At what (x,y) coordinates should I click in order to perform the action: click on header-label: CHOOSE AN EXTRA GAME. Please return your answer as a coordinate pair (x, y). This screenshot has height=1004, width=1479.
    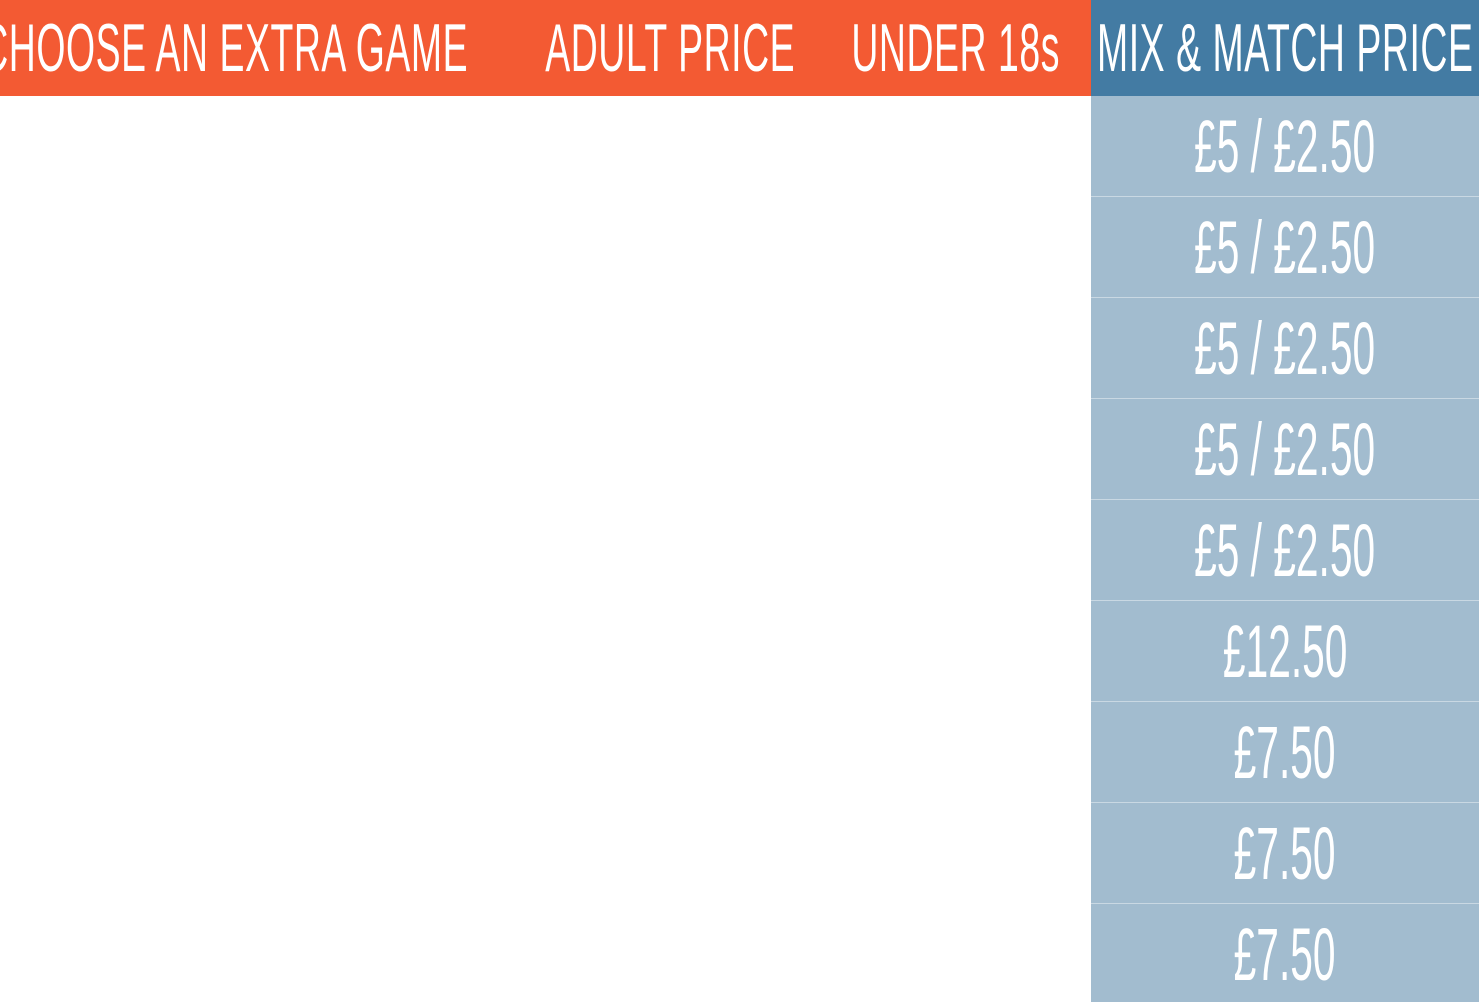
    Looking at the image, I should click on (234, 48).